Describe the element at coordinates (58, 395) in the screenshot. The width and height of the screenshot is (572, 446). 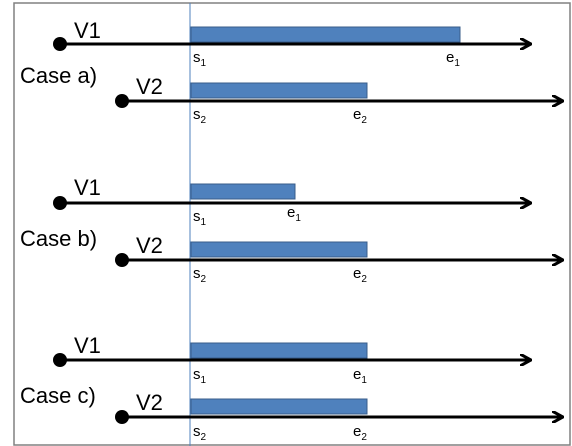
I see `case-label: Case c)` at that location.